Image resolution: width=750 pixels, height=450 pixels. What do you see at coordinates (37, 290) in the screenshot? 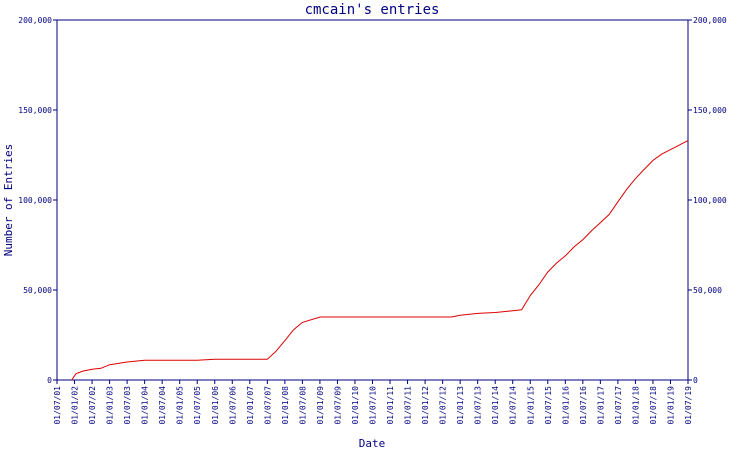
I see `y-tick-label-left: 50,000` at bounding box center [37, 290].